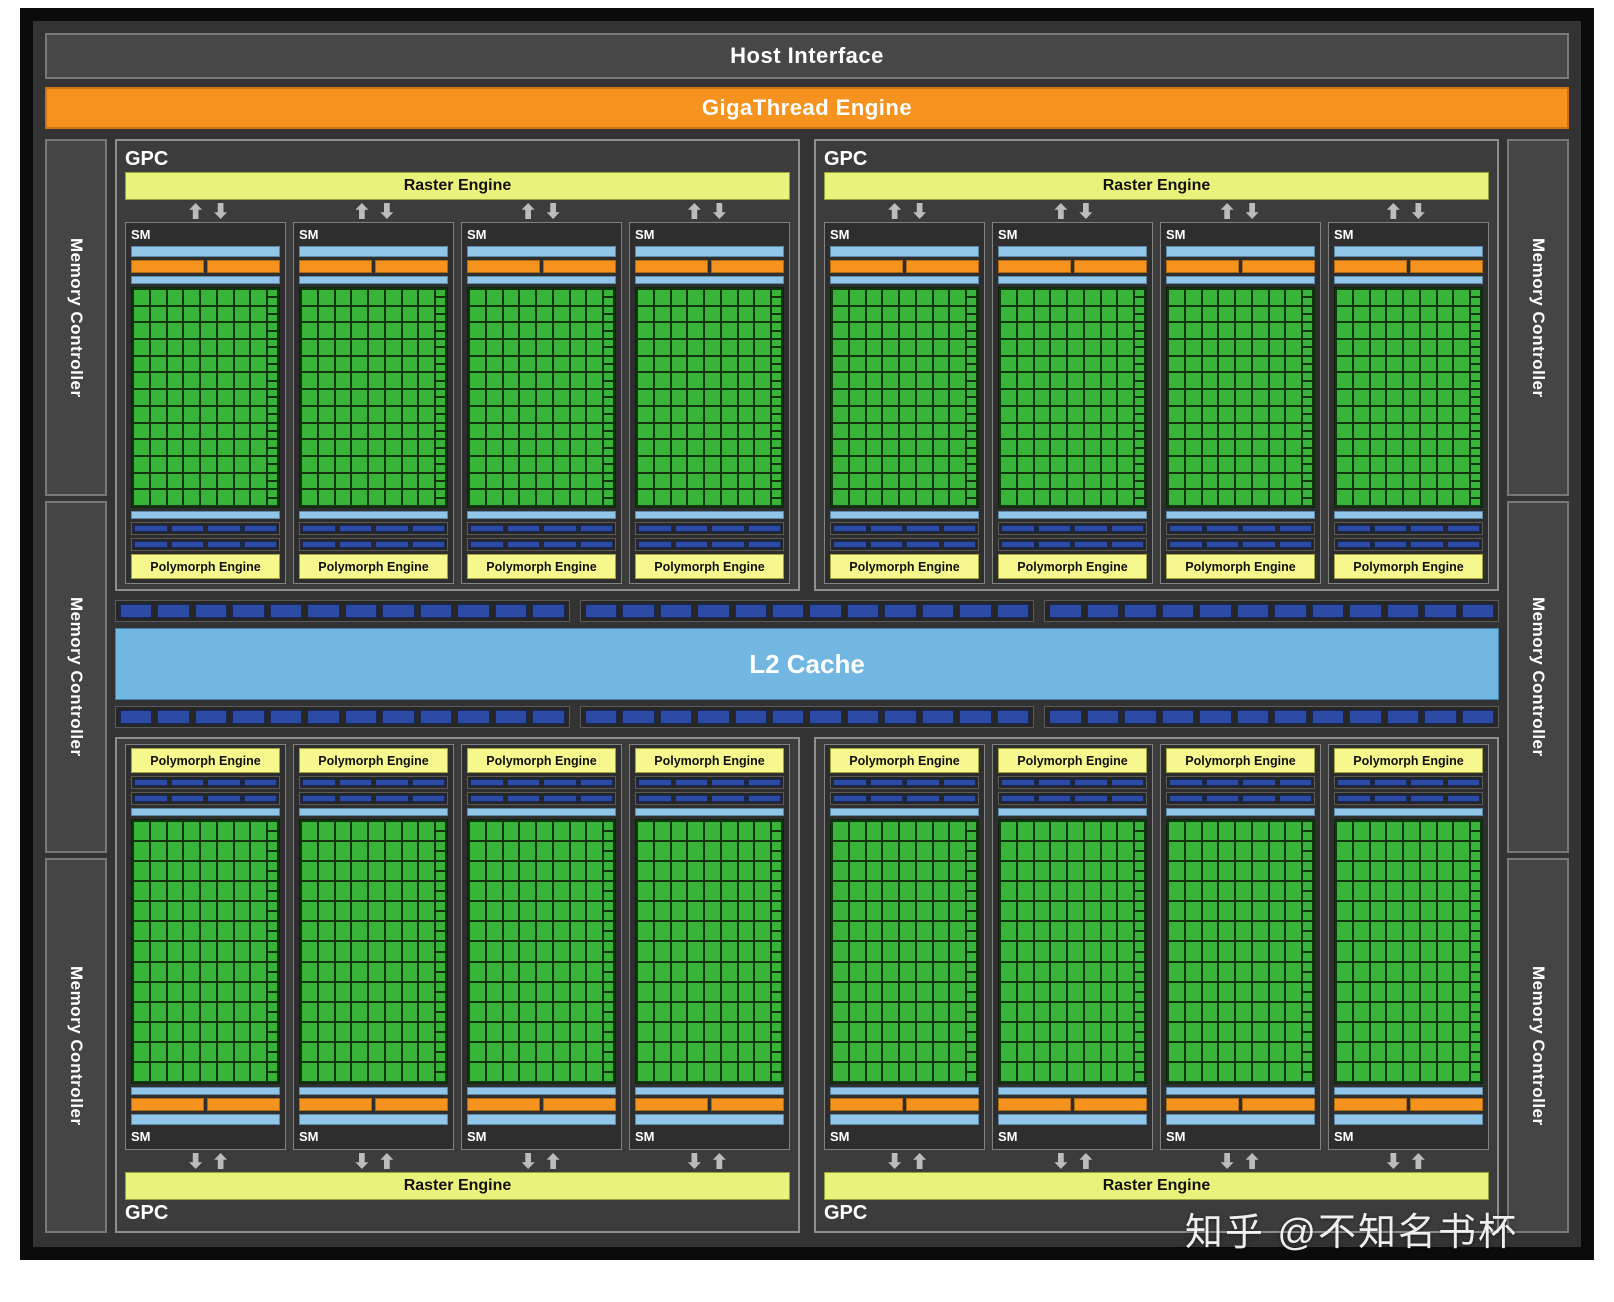 The image size is (1614, 1302). I want to click on arrow-up-icon, so click(920, 1161).